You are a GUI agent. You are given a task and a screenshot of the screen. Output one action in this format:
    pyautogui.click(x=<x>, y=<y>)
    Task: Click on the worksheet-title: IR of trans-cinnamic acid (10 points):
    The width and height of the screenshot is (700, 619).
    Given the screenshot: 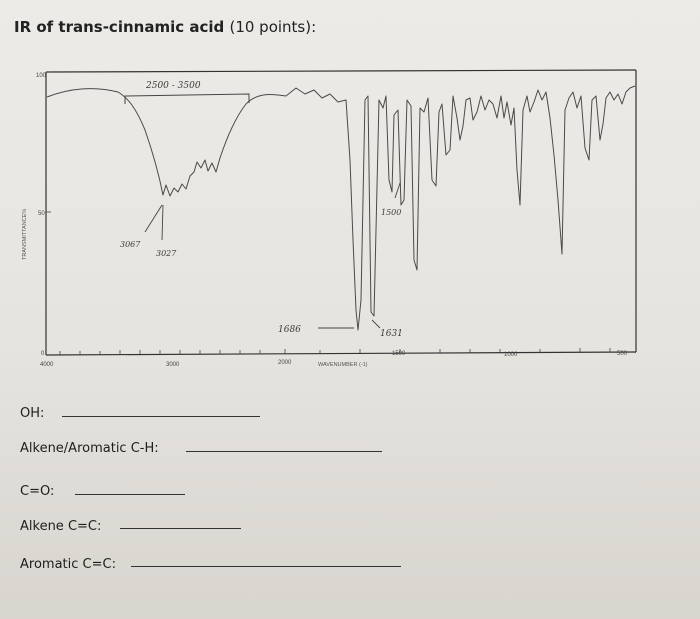 What is the action you would take?
    pyautogui.click(x=165, y=27)
    